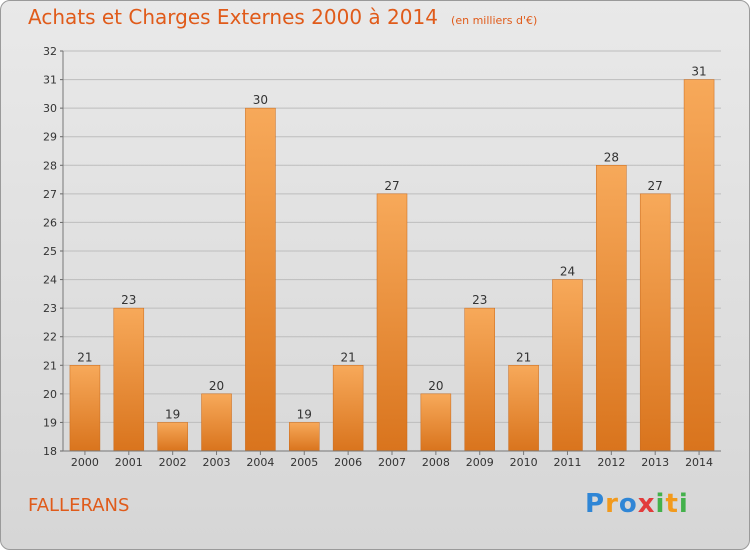  Describe the element at coordinates (50, 365) in the screenshot. I see `y-tick-label: 21` at that location.